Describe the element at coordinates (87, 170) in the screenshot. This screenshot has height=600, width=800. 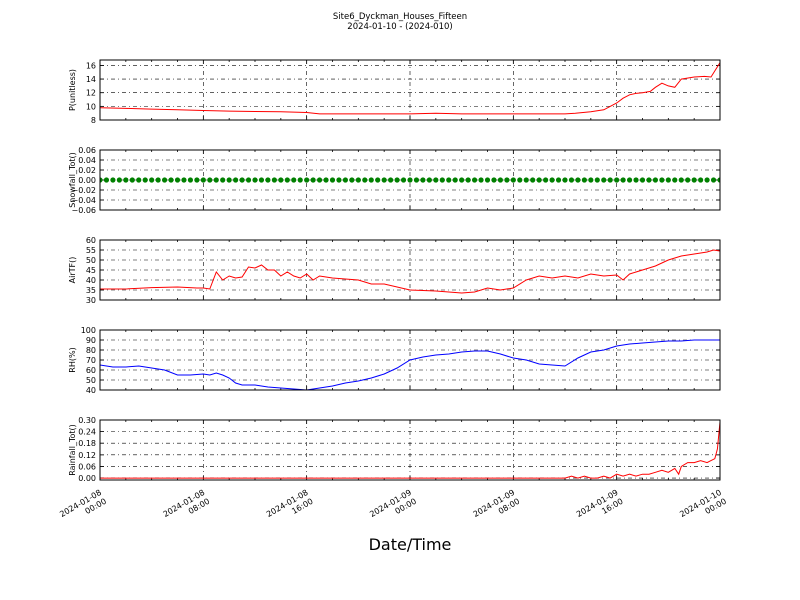
I see `y-tick-label: 0.02` at that location.